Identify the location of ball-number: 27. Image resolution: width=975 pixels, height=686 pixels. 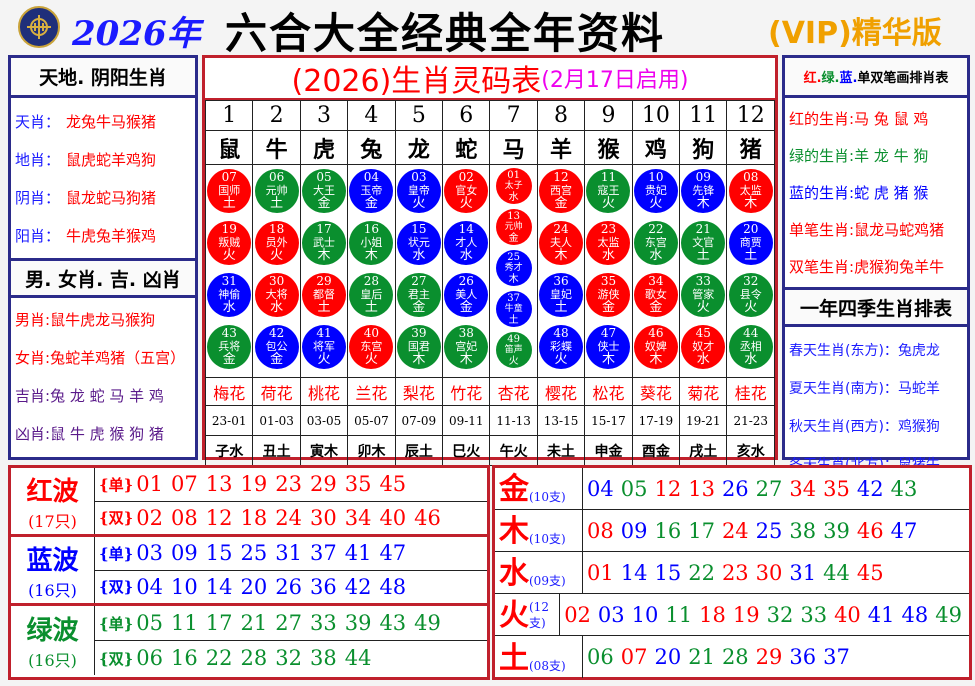
(419, 281).